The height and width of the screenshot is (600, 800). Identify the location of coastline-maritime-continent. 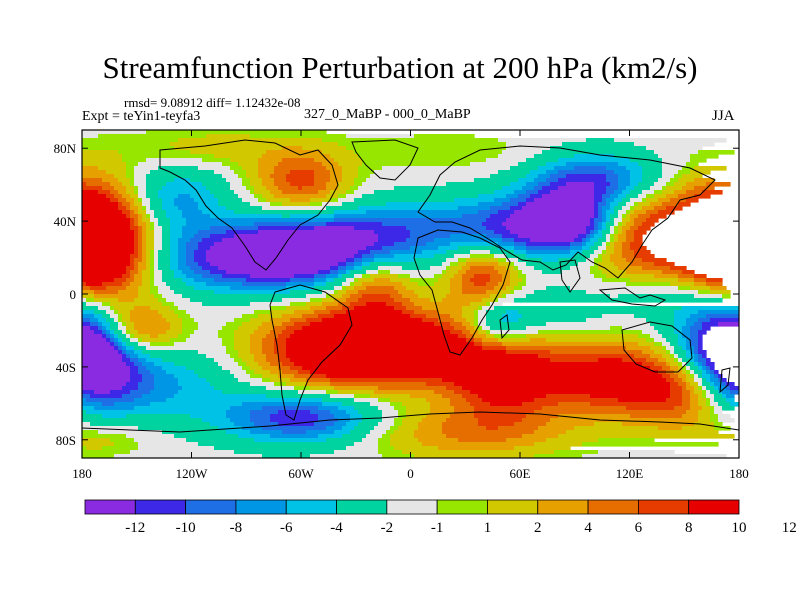
(632, 297).